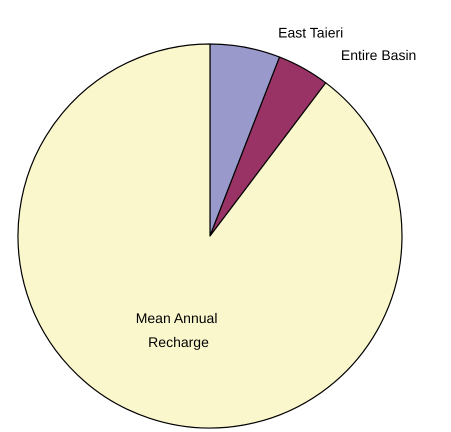 The width and height of the screenshot is (451, 432). What do you see at coordinates (179, 330) in the screenshot?
I see `slice-label: Mean Annual Recharge` at bounding box center [179, 330].